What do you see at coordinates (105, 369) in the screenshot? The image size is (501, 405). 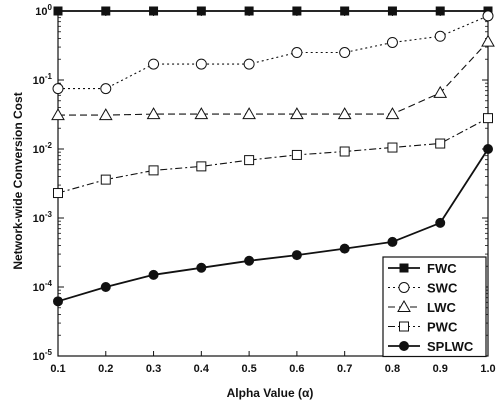 I see `x-tick-label: 0.2` at bounding box center [105, 369].